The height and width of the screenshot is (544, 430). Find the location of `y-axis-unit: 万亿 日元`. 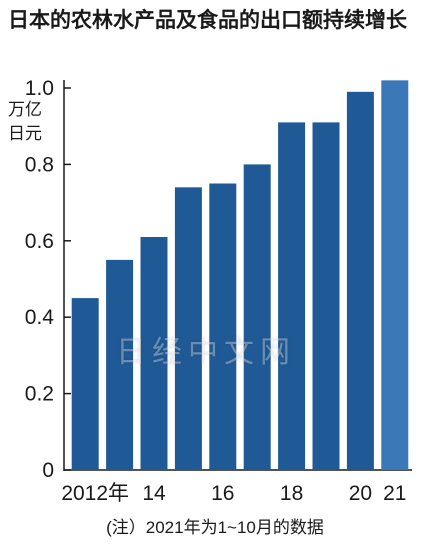

y-axis-unit: 万亿 日元 is located at coordinates (31, 122).